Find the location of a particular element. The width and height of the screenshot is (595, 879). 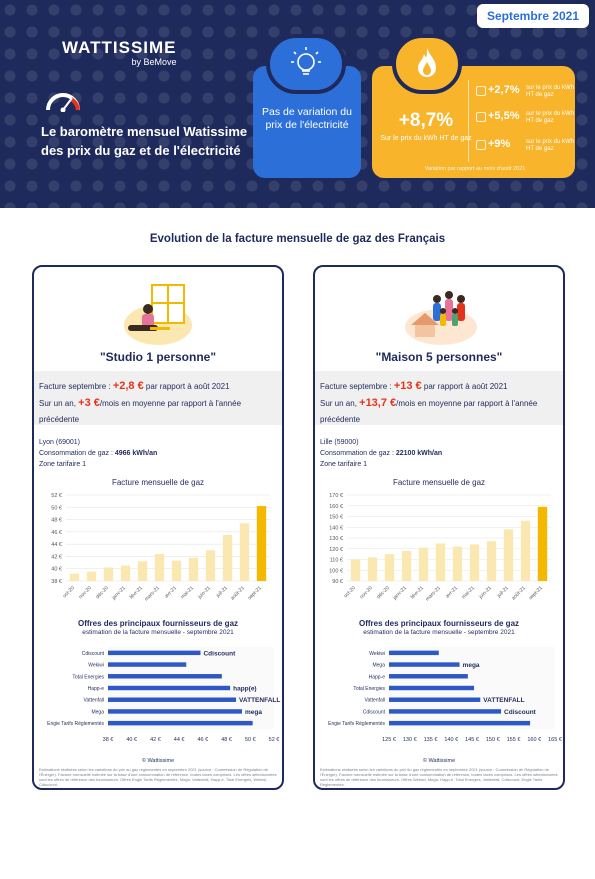

gas-main-value: +8,7% is located at coordinates (426, 120).